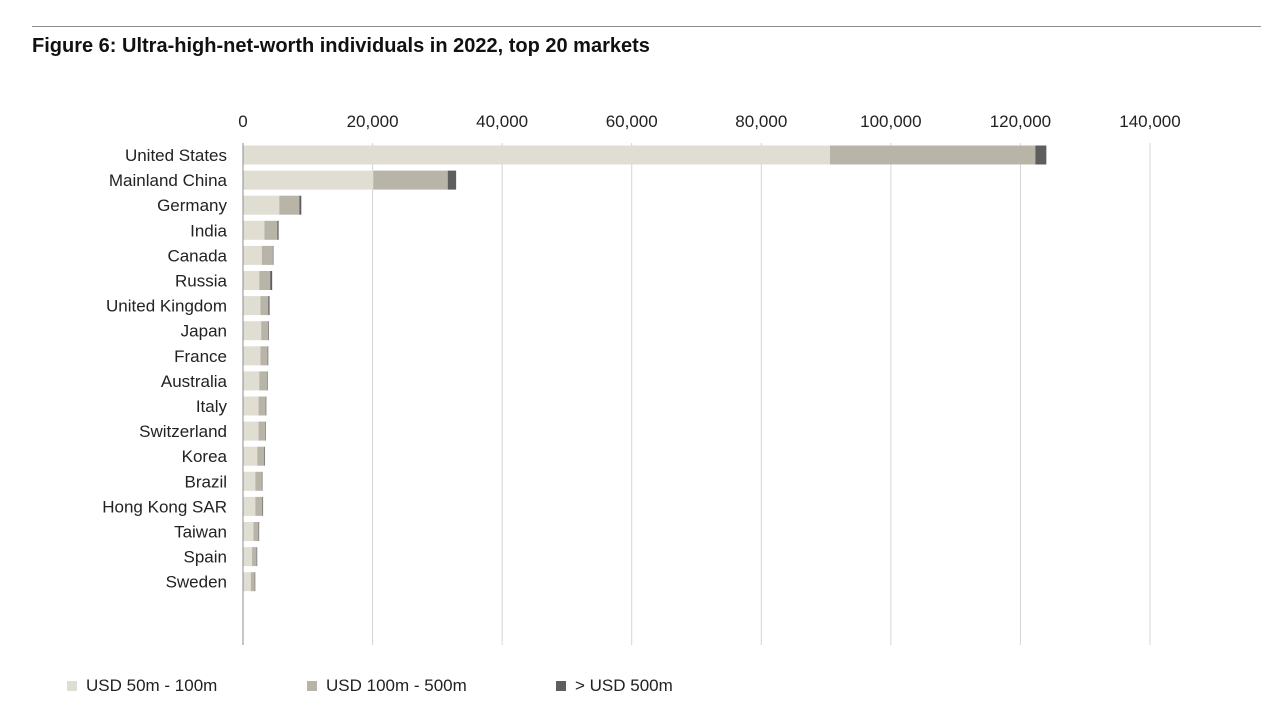 This screenshot has width=1280, height=721. What do you see at coordinates (212, 406) in the screenshot?
I see `category-label-italy: Italy` at bounding box center [212, 406].